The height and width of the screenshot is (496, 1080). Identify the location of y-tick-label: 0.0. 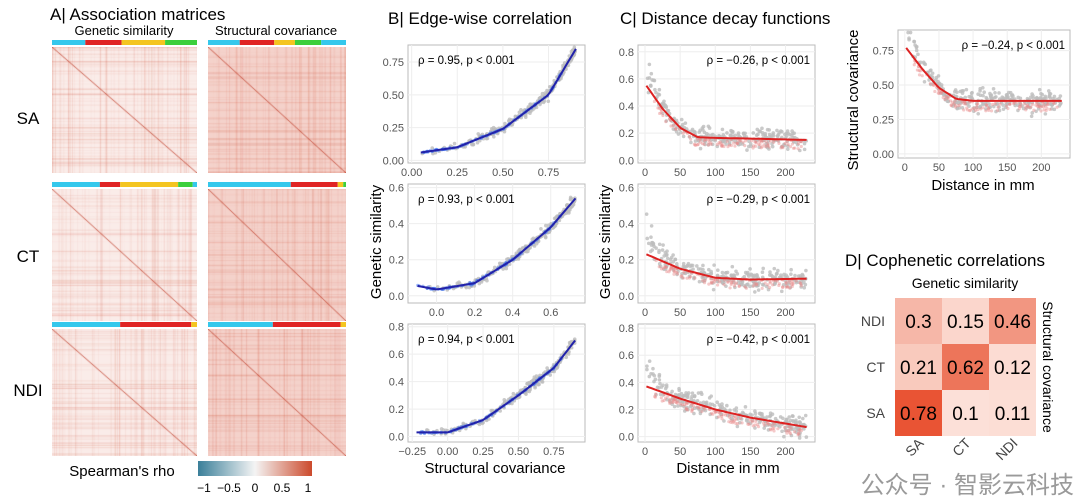
(396, 297).